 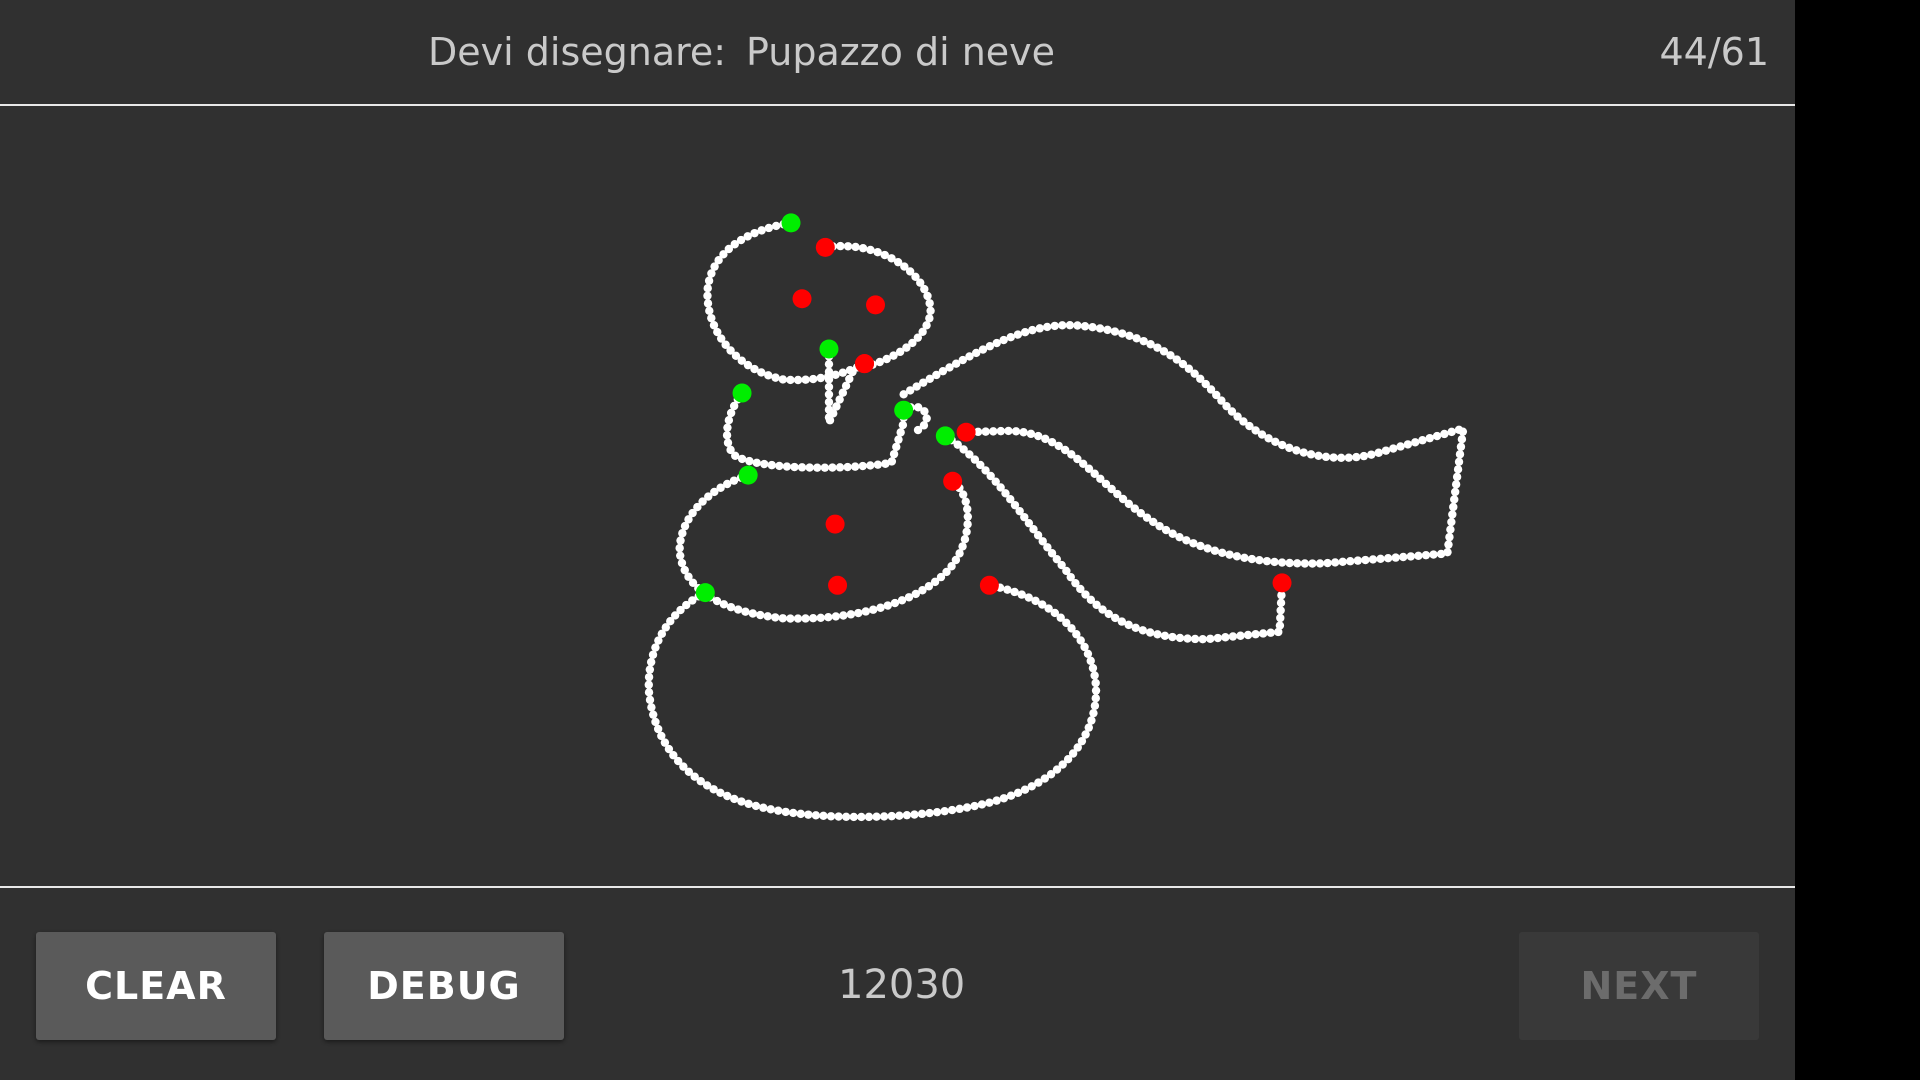 What do you see at coordinates (444, 986) in the screenshot?
I see `debug-button: DEBUG` at bounding box center [444, 986].